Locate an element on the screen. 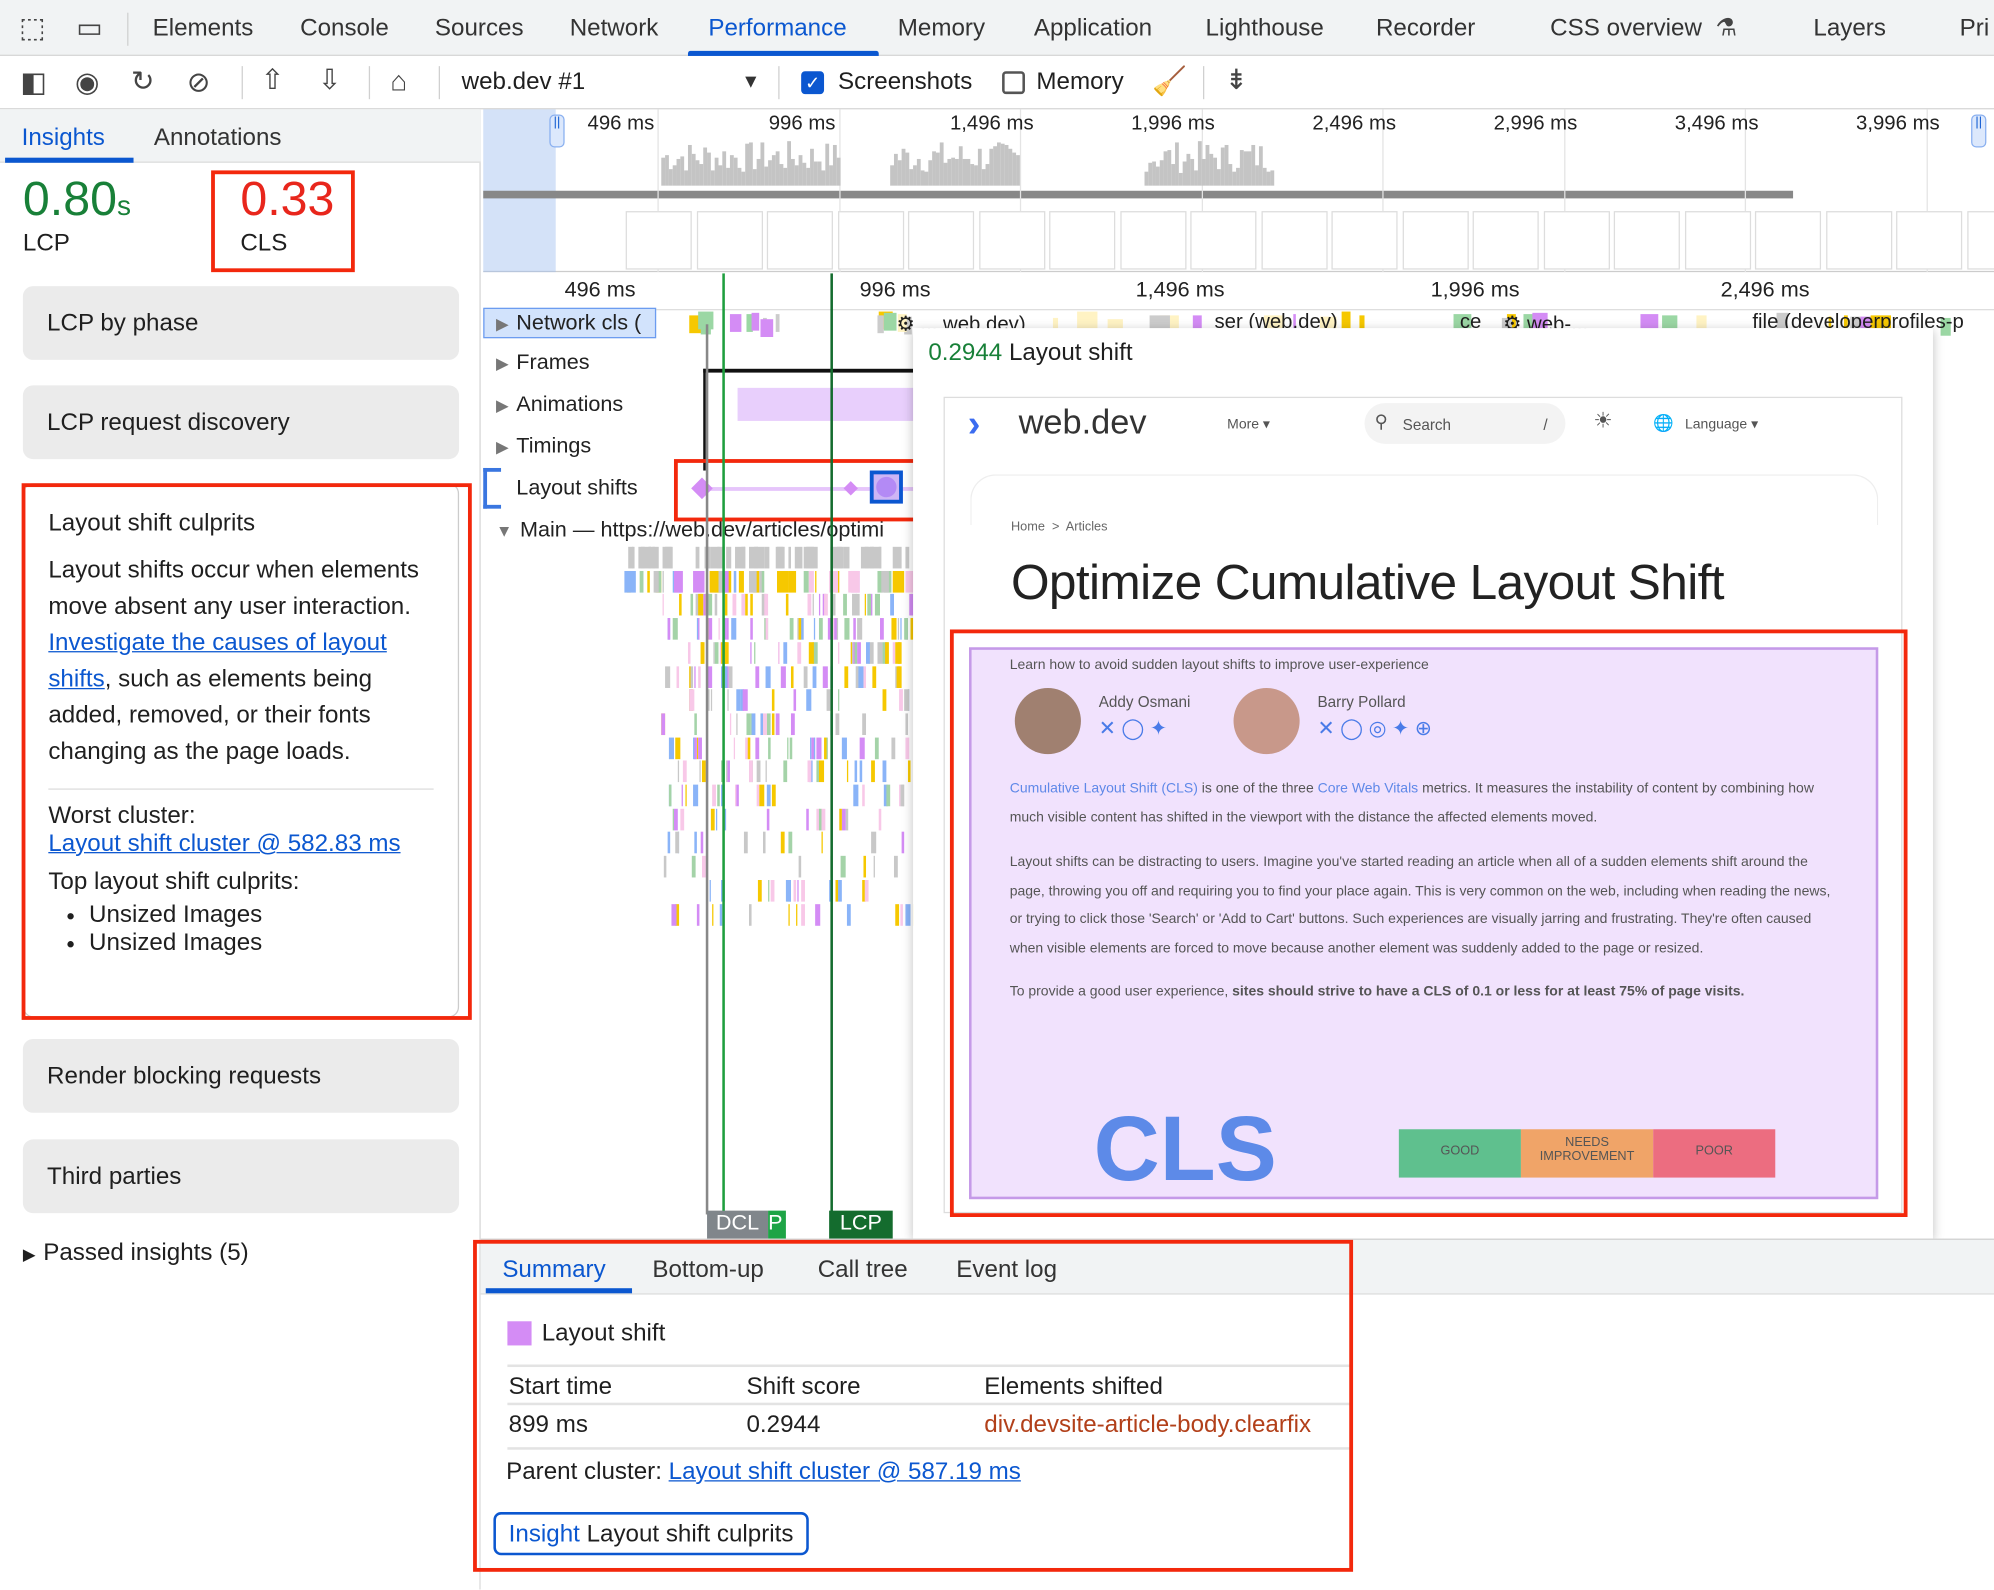 This screenshot has width=1994, height=1590. record-icon: ◉ is located at coordinates (87, 82).